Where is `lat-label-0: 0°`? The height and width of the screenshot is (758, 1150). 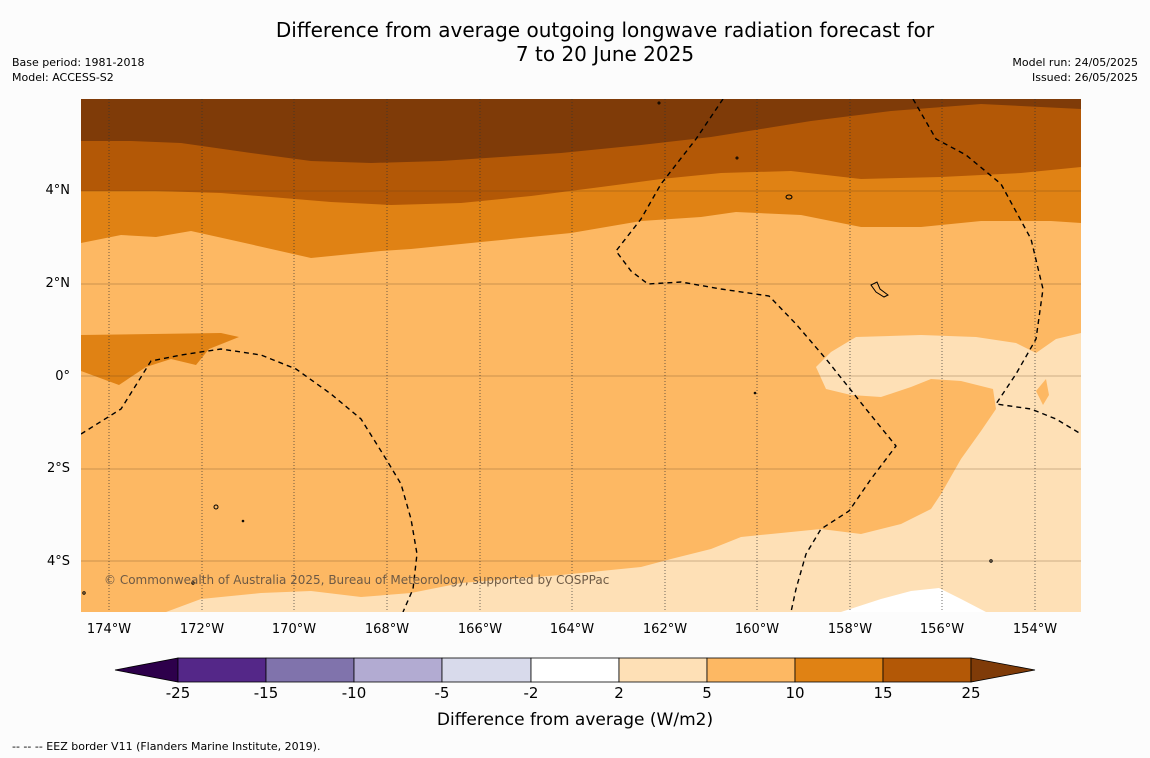 lat-label-0: 0° is located at coordinates (62, 376).